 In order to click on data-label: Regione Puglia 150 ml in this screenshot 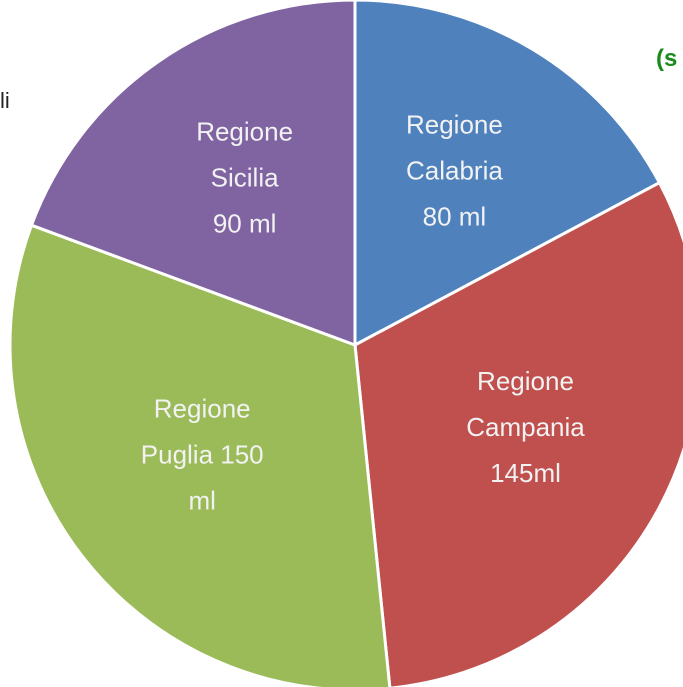, I will do `click(202, 454)`.